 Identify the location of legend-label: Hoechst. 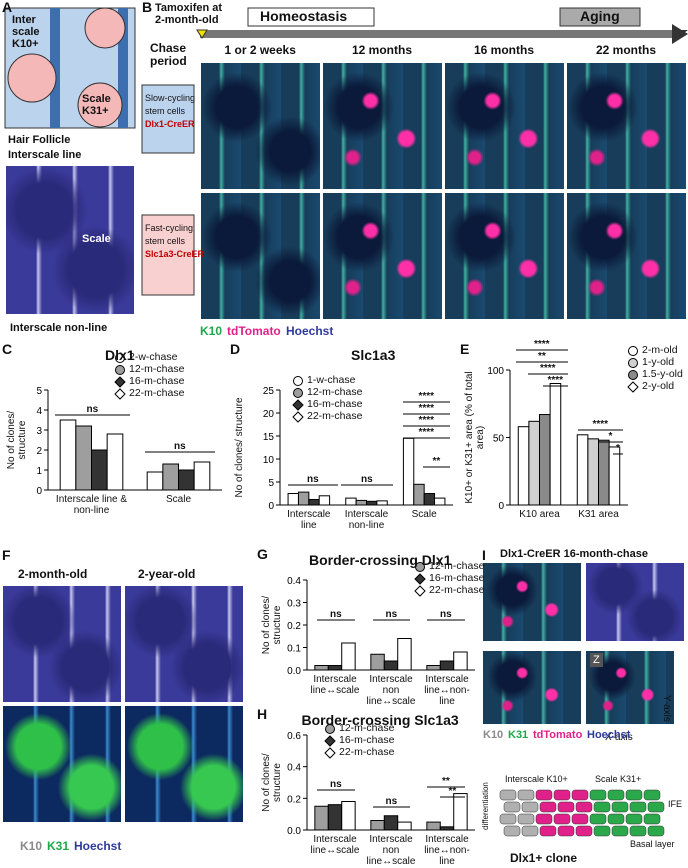
(609, 735).